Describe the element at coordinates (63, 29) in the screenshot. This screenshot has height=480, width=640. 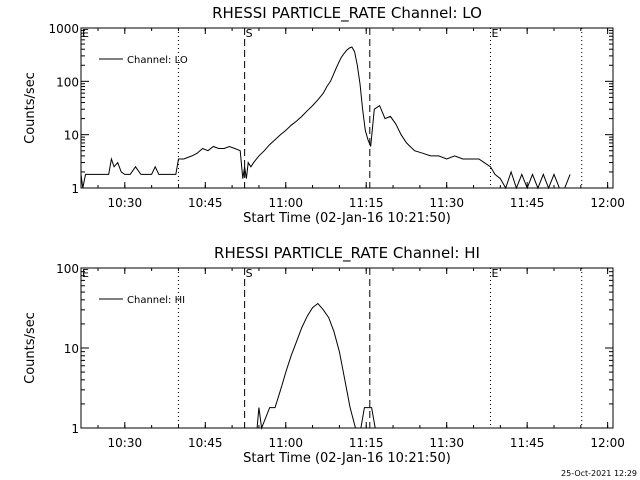
I see `y-tick-label: 1000` at that location.